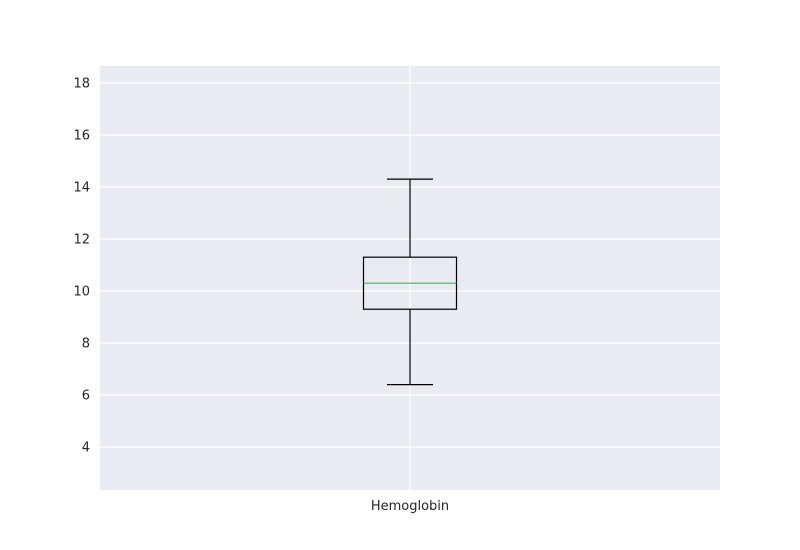 Image resolution: width=800 pixels, height=550 pixels. What do you see at coordinates (81, 292) in the screenshot?
I see `y-tick-label: 10` at bounding box center [81, 292].